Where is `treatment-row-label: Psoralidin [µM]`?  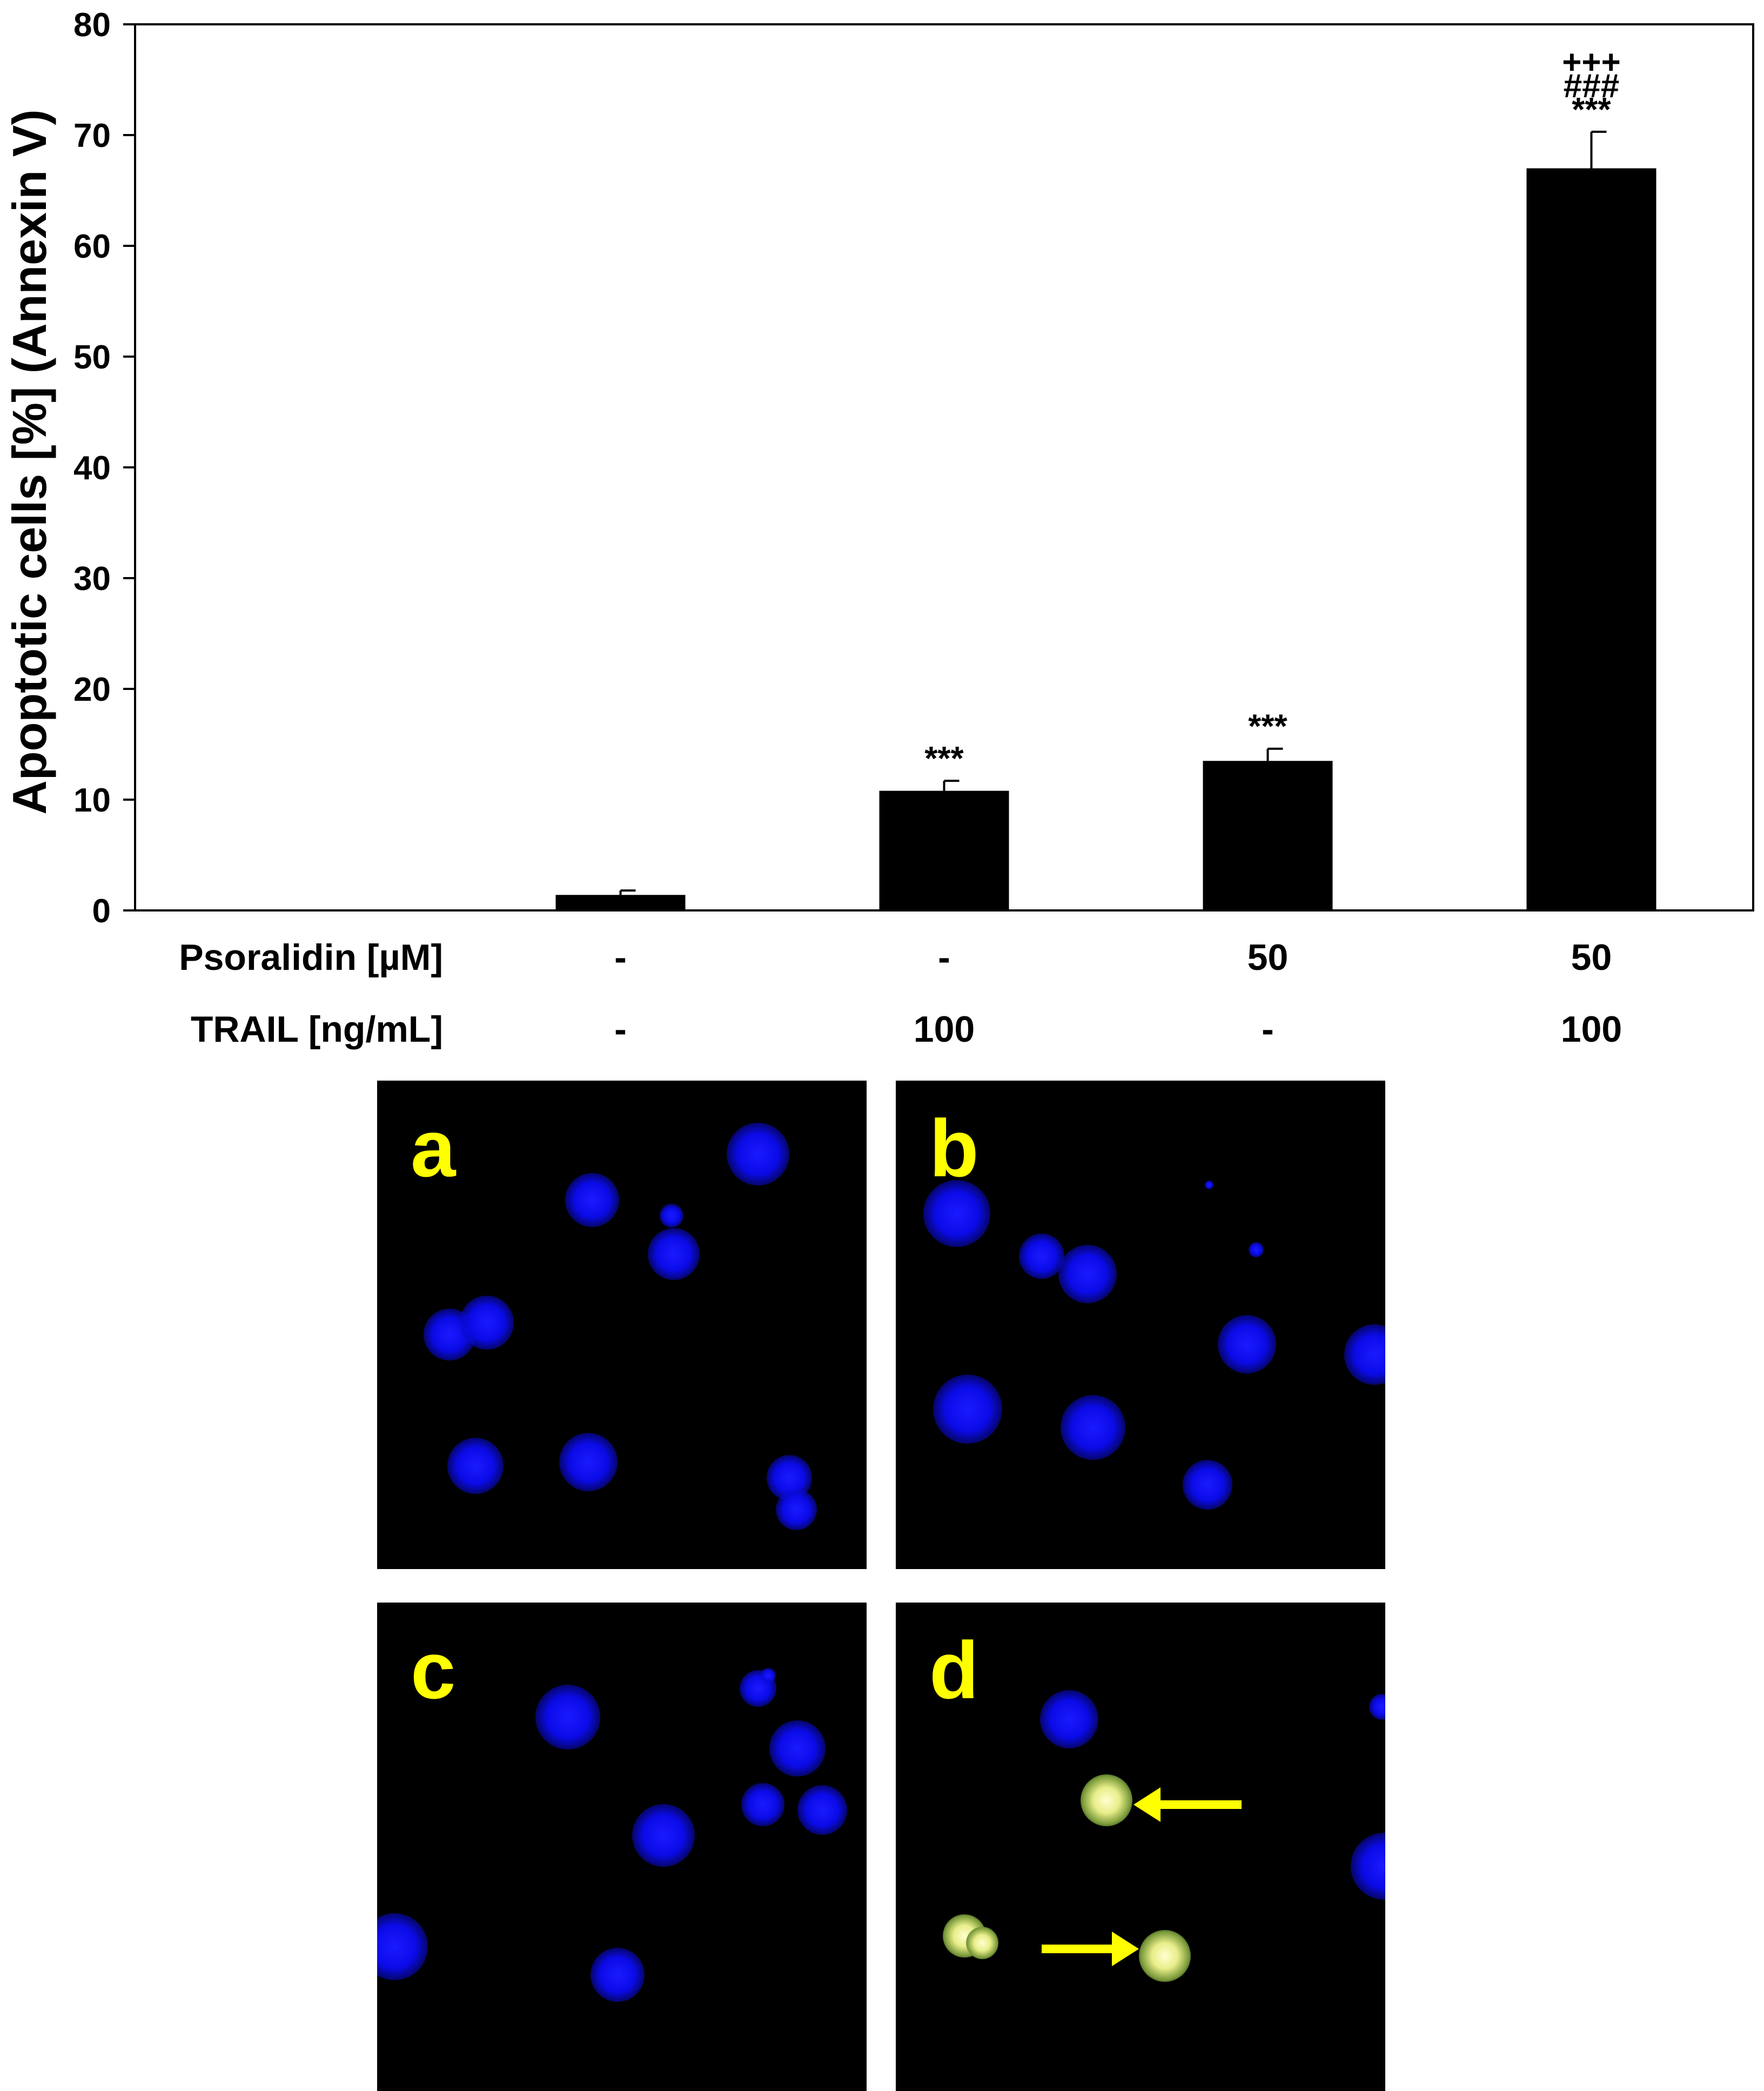
treatment-row-label: Psoralidin [µM] is located at coordinates (311, 958).